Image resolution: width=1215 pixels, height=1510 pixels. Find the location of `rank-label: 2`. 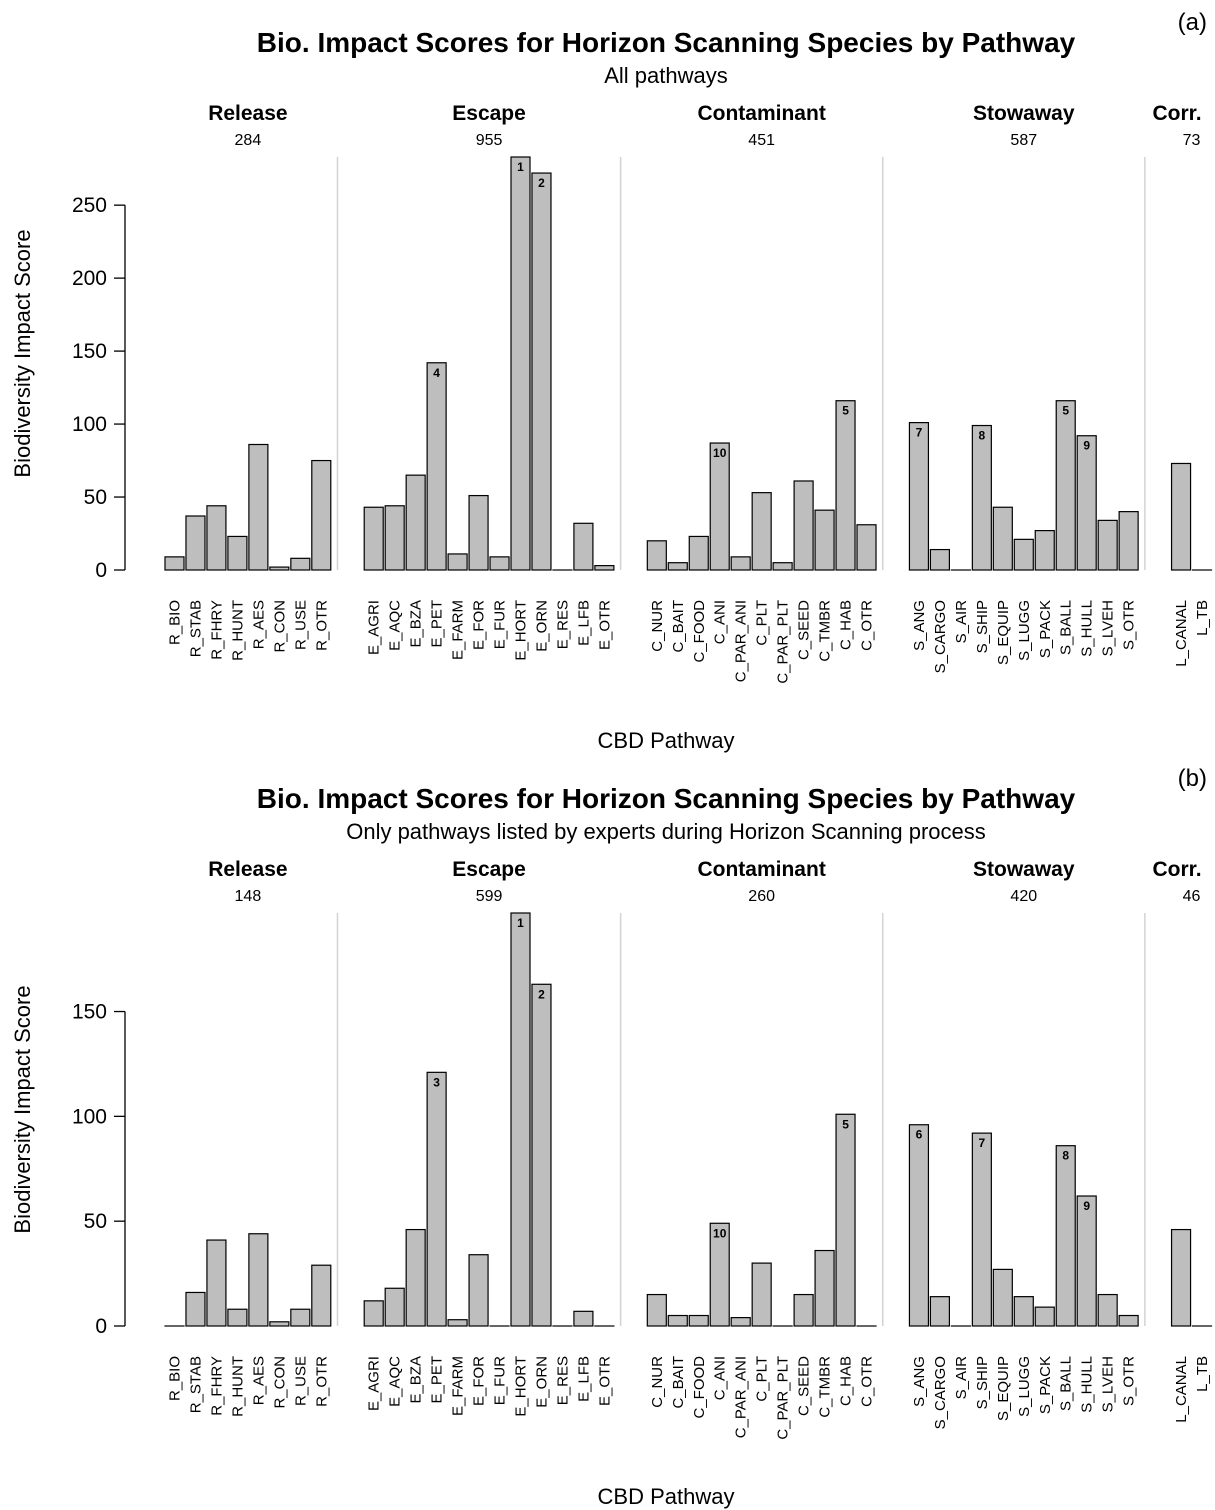

rank-label: 2 is located at coordinates (541, 183).